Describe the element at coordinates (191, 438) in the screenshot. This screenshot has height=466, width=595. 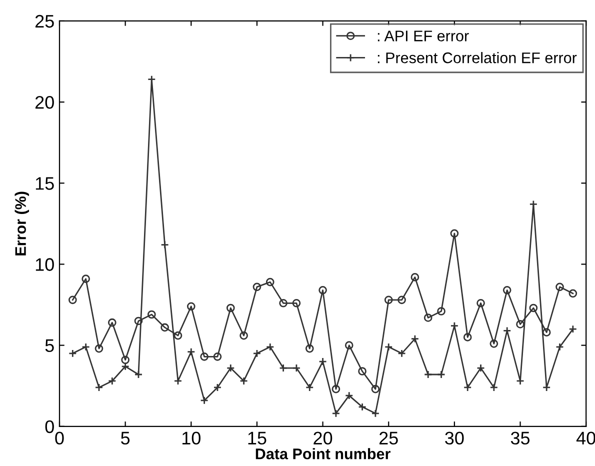
I see `x-tick-label: 10` at that location.